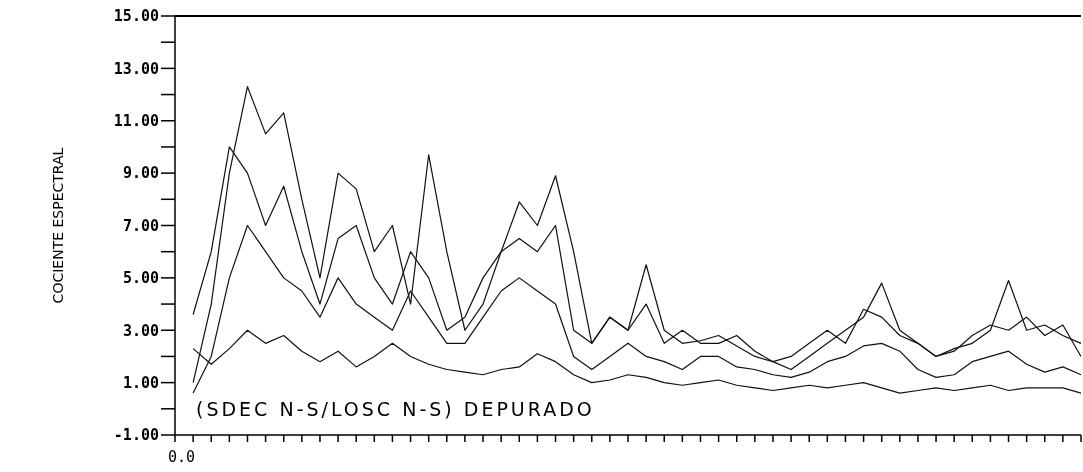 The image size is (1083, 472). What do you see at coordinates (182, 457) in the screenshot?
I see `text: 0.0` at bounding box center [182, 457].